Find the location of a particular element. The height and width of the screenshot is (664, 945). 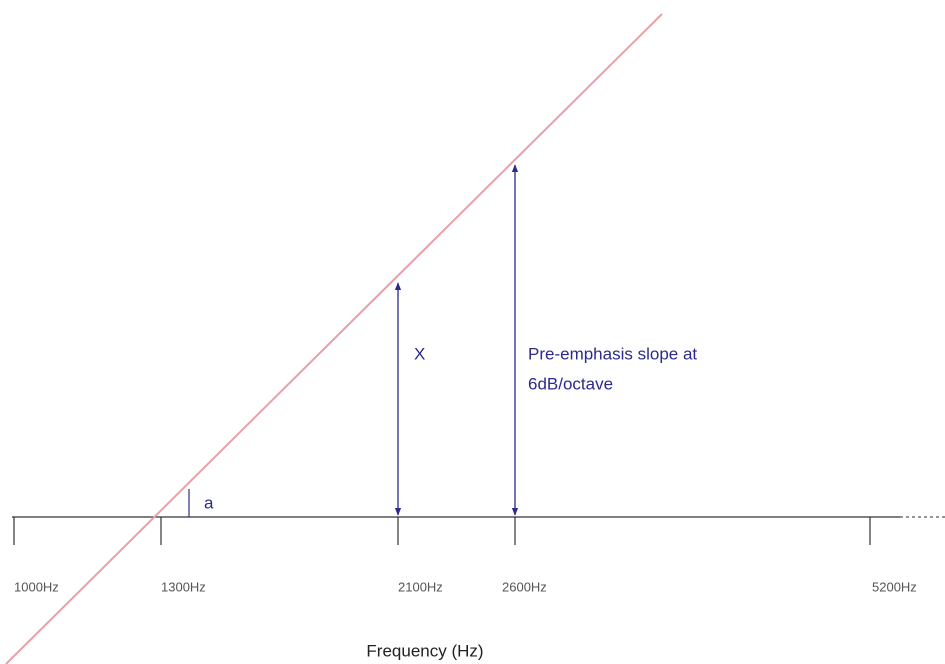

tick-label: 2600Hz is located at coordinates (524, 586).